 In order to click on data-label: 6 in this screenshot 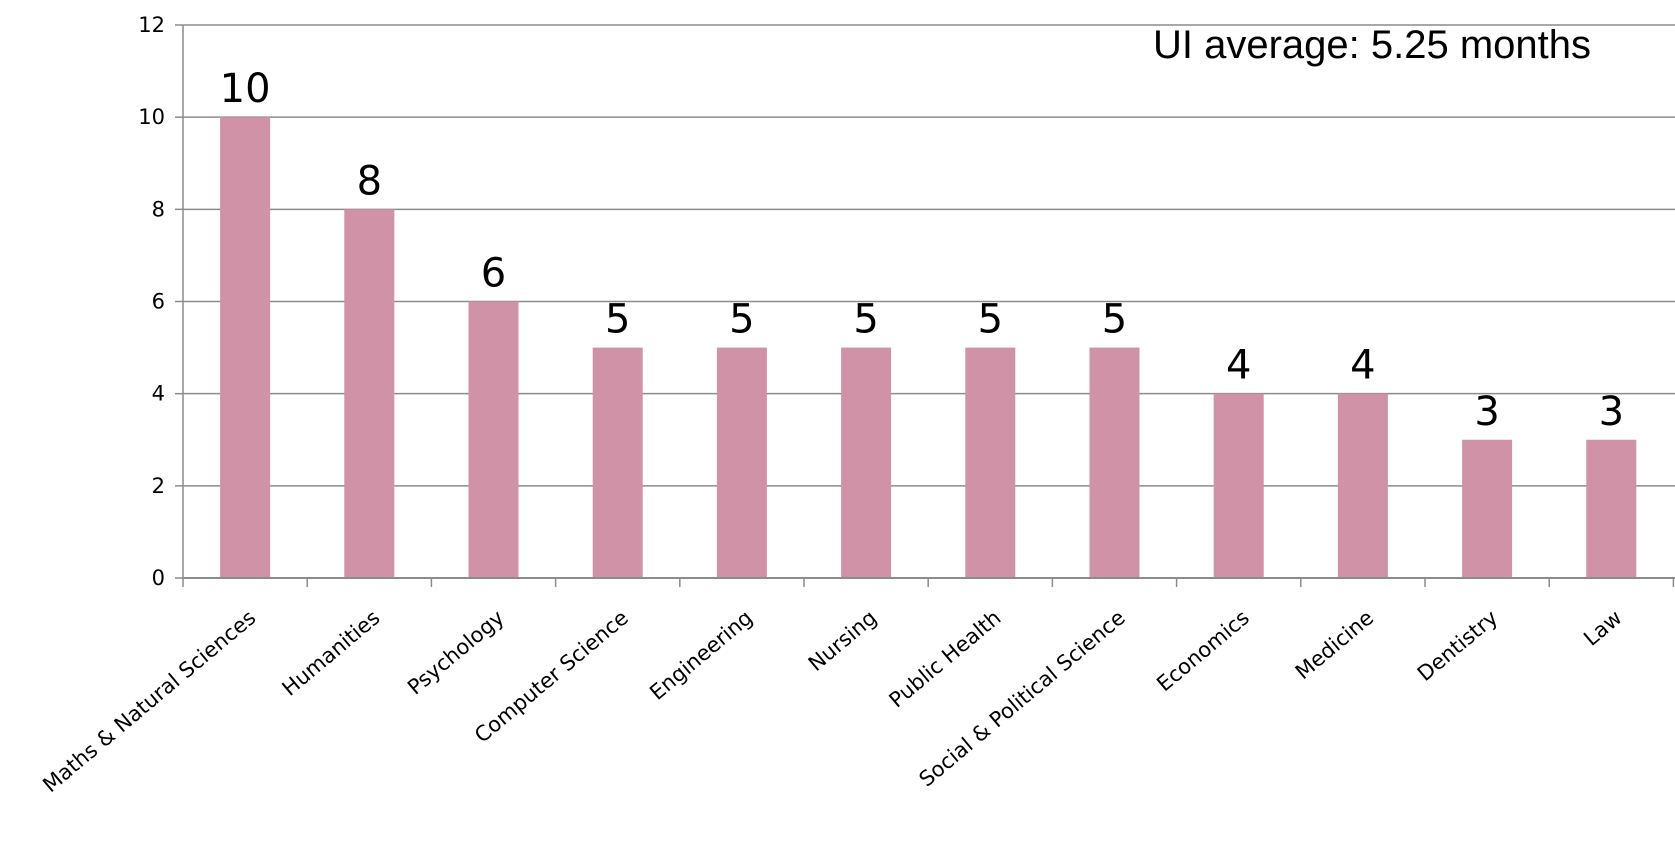, I will do `click(493, 274)`.